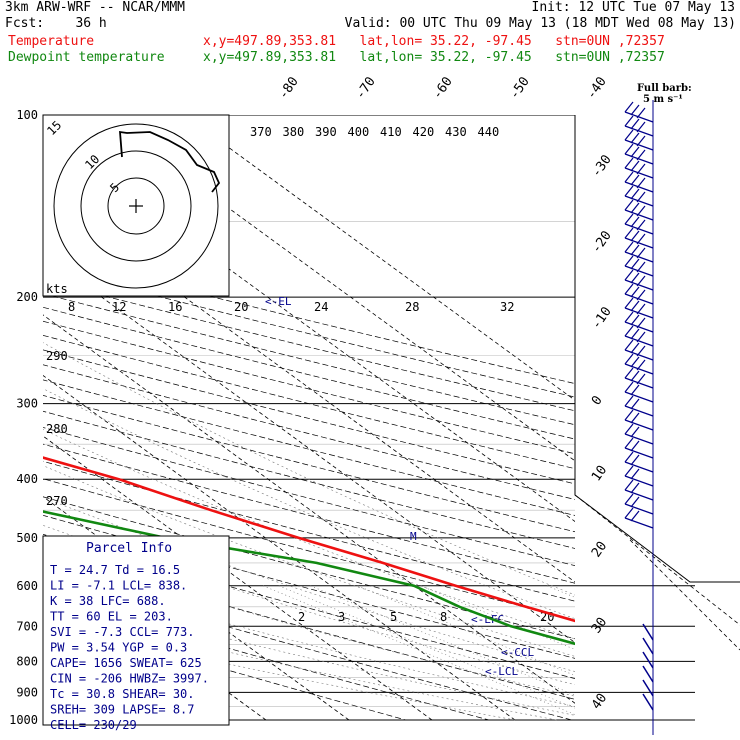 Image resolution: width=740 pixels, height=740 pixels. I want to click on isotherm-label--40: -40, so click(597, 88).